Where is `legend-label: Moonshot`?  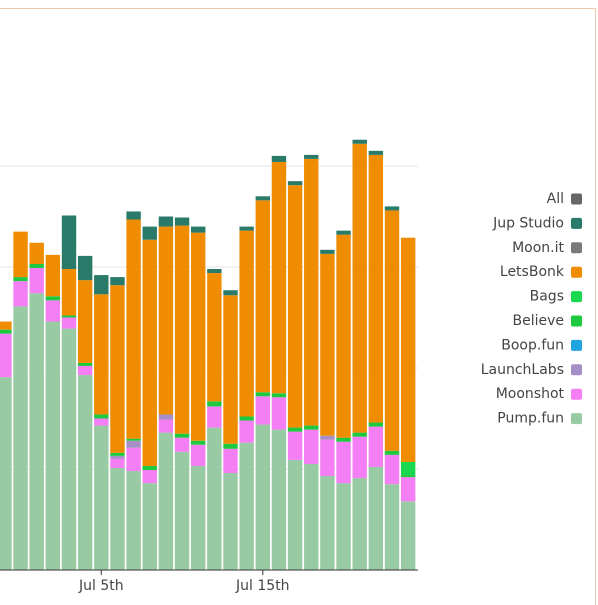
legend-label: Moonshot is located at coordinates (530, 394).